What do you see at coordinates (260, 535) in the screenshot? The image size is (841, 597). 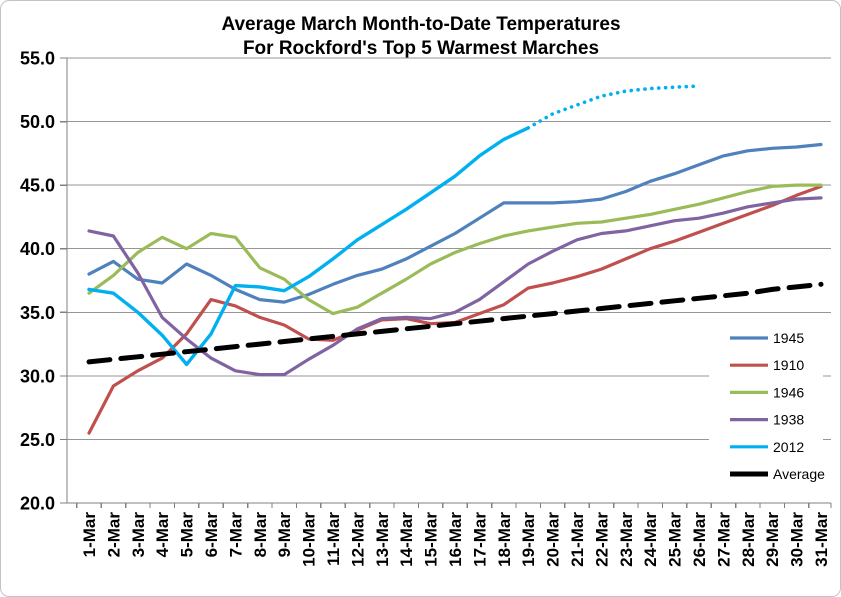 I see `x-tick-label: 8-Mar` at bounding box center [260, 535].